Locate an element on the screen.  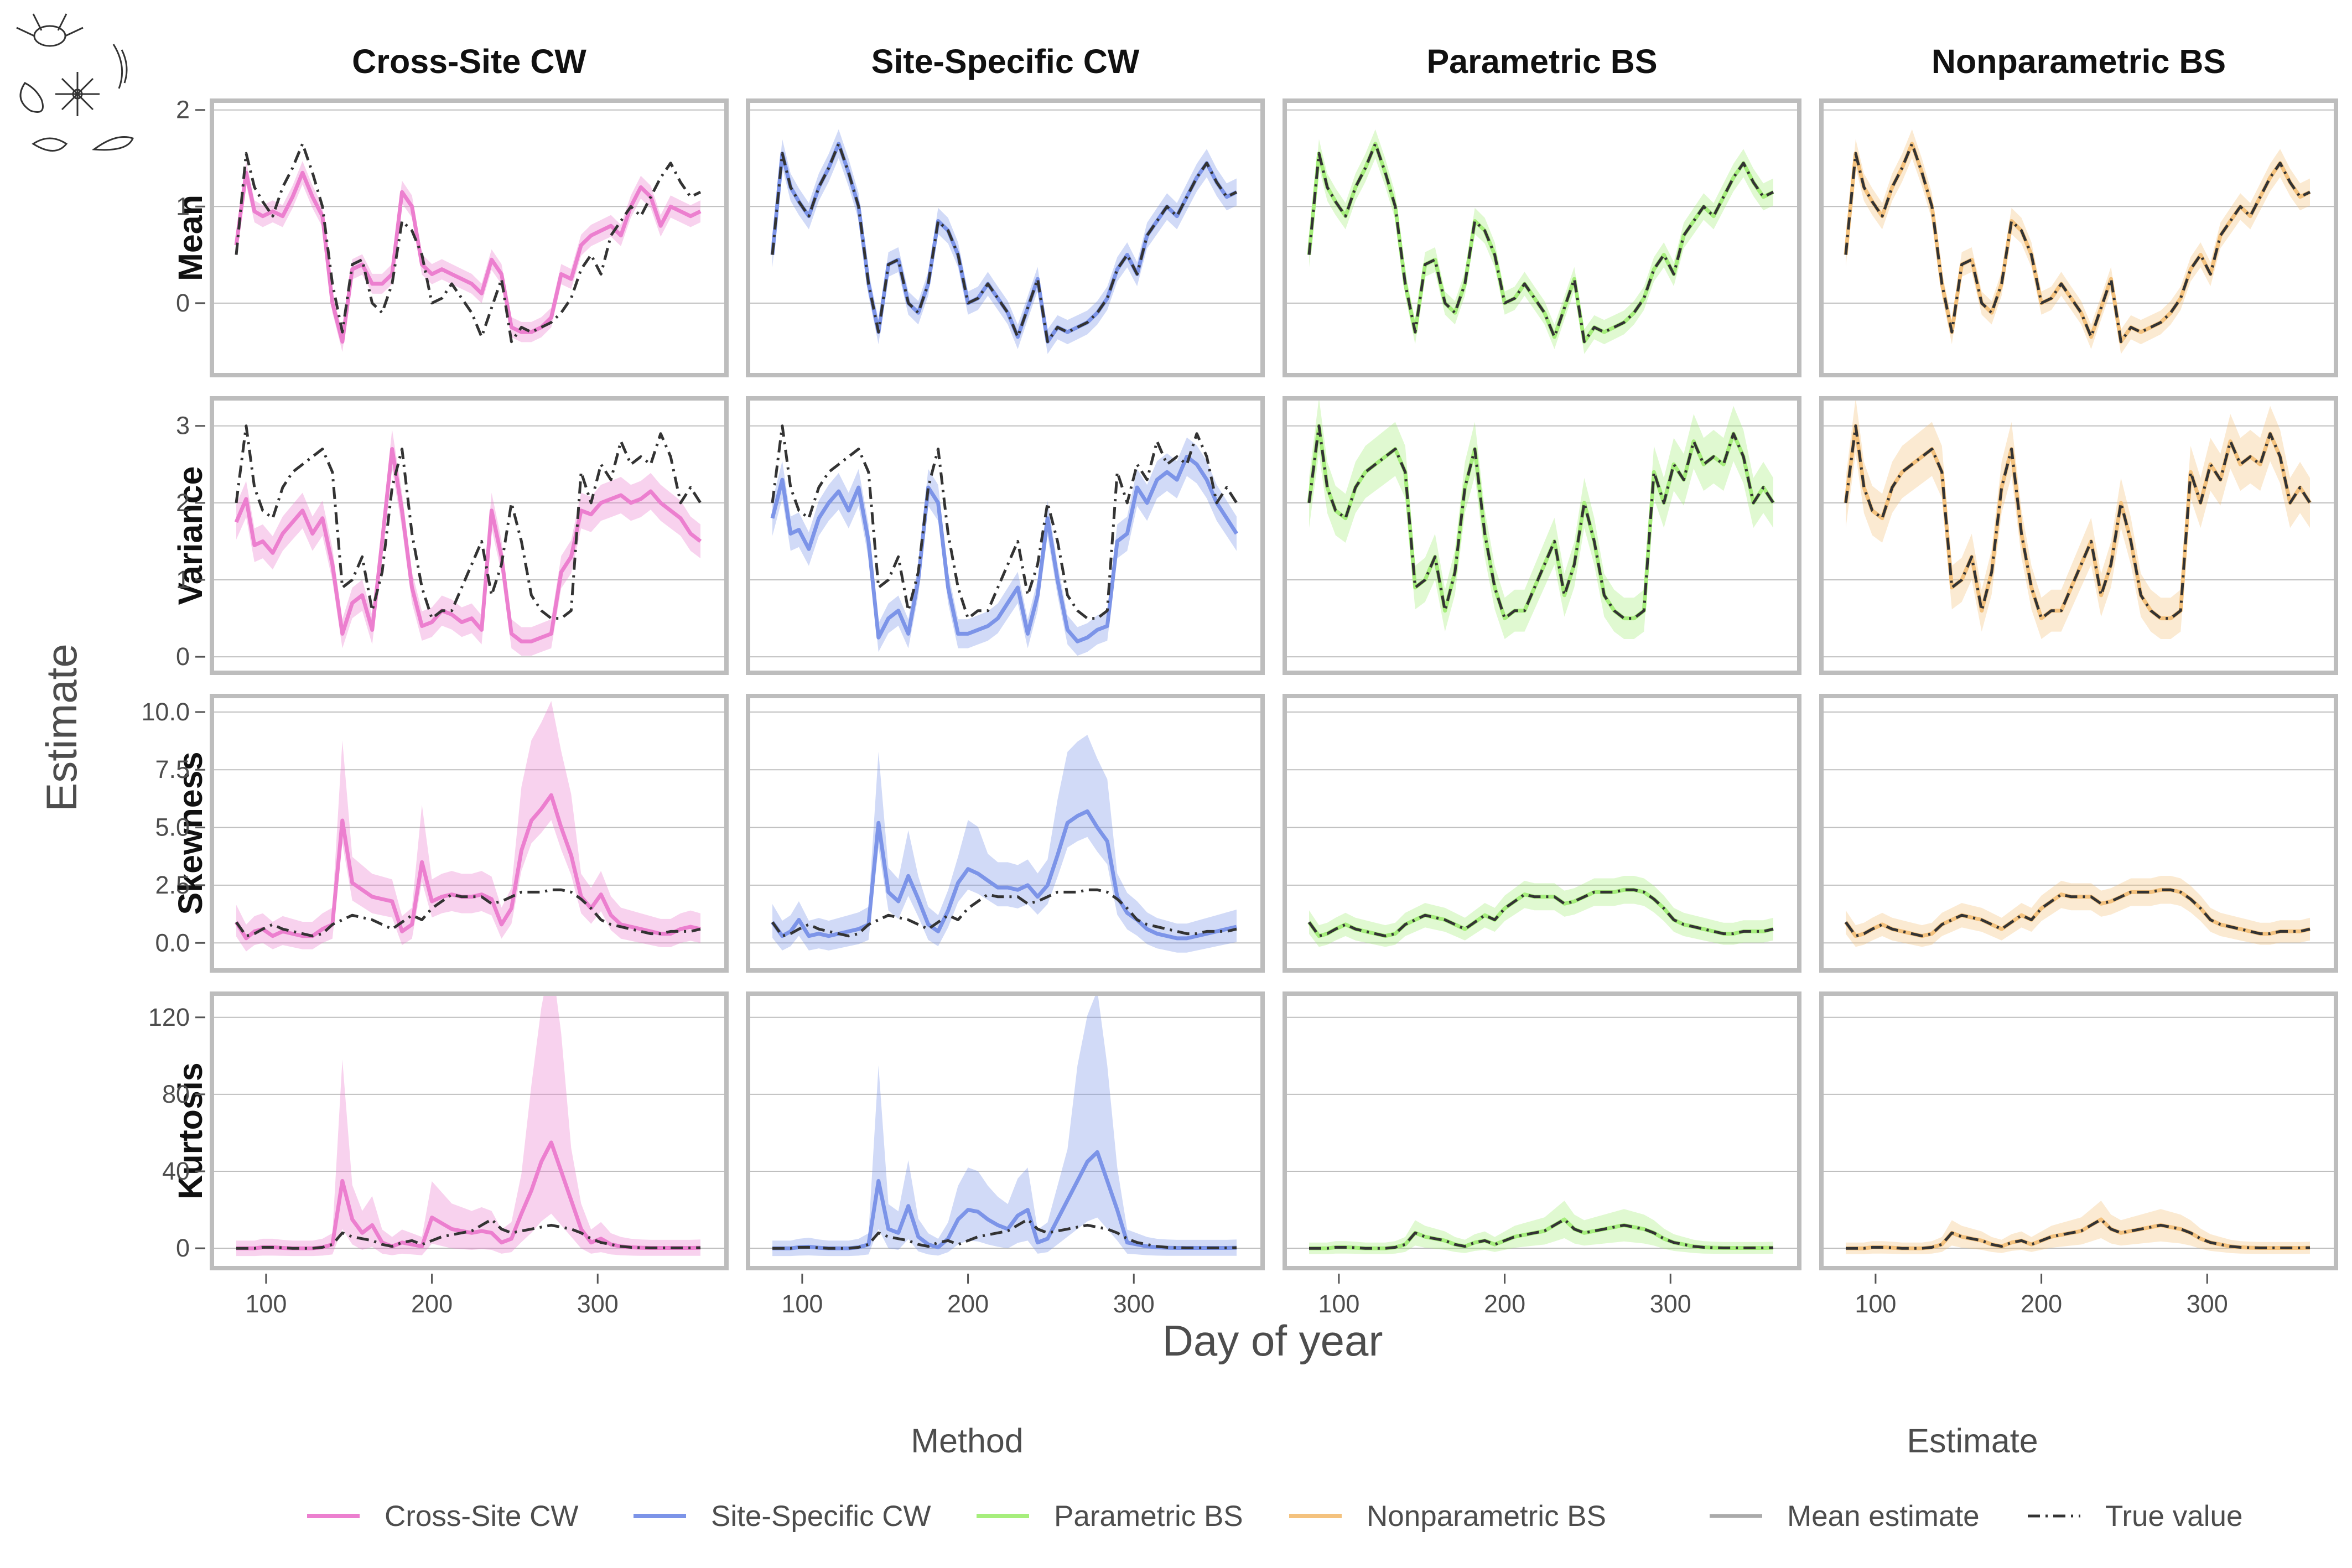
ribbon-nonparametric-bs-variance is located at coordinates (2078, 520).